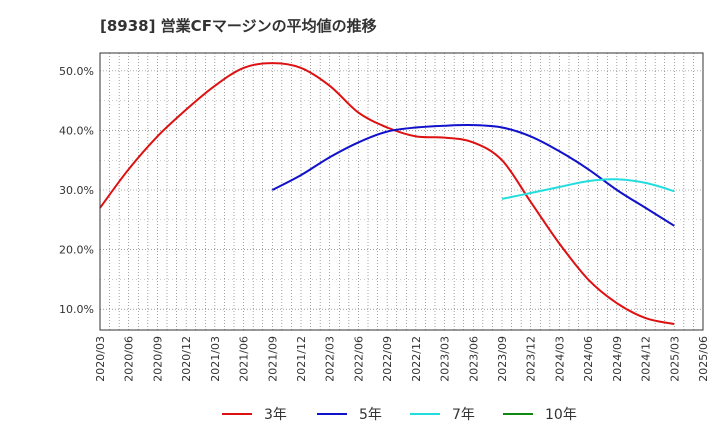 The height and width of the screenshot is (440, 720). What do you see at coordinates (76, 250) in the screenshot?
I see `y-tick-label: 20.0%` at bounding box center [76, 250].